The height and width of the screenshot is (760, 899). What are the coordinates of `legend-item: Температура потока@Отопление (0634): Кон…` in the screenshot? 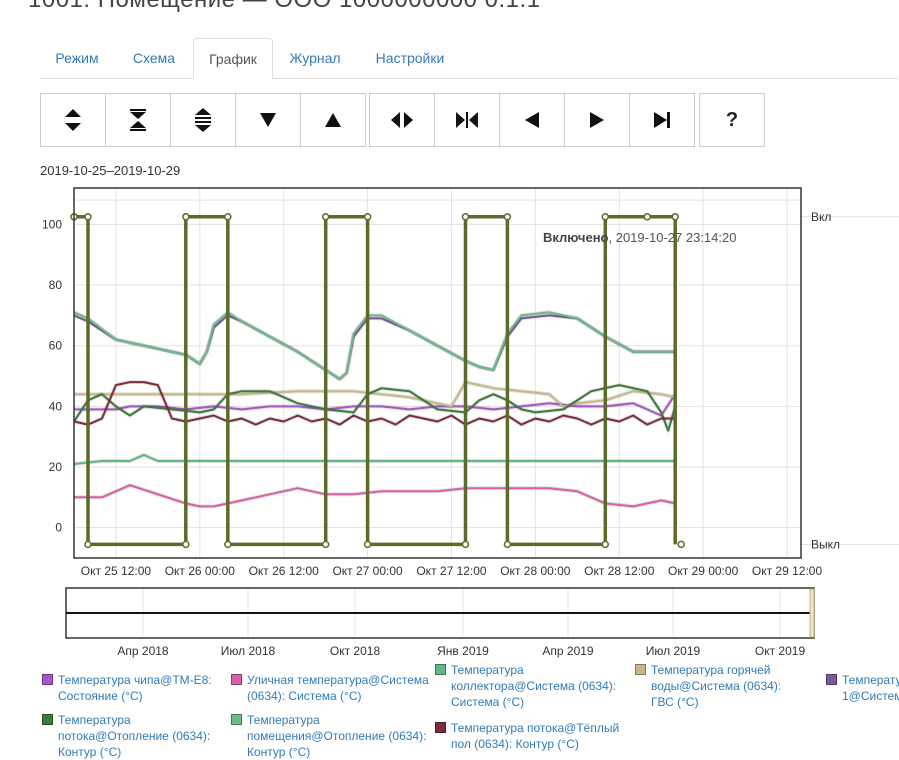 It's located at (132, 736).